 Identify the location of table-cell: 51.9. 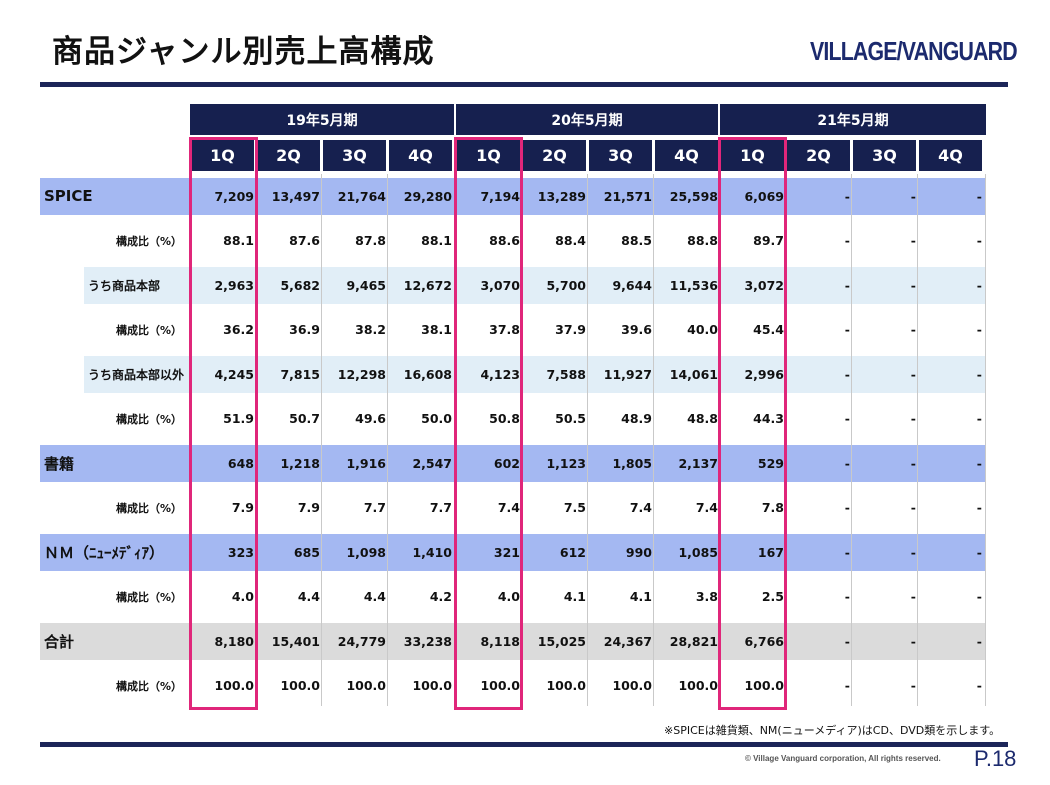
(238, 419).